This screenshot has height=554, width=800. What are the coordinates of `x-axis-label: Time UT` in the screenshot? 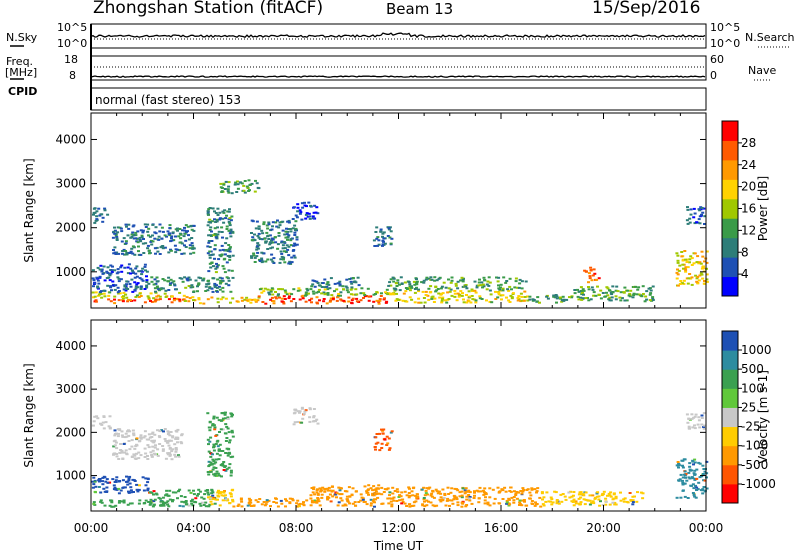 It's located at (398, 546).